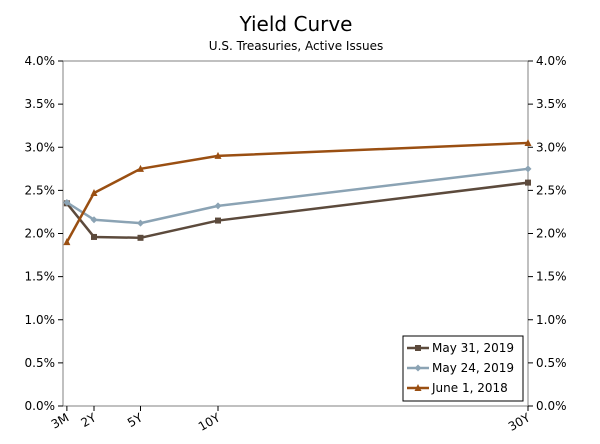 The width and height of the screenshot is (600, 444). I want to click on y-tick-label-right: 0.5%, so click(551, 363).